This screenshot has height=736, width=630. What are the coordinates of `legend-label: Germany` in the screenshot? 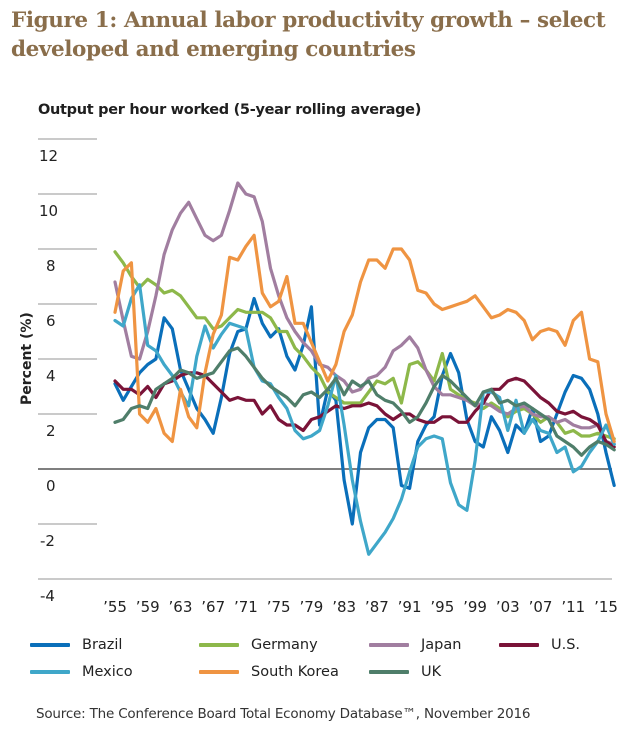 It's located at (284, 645).